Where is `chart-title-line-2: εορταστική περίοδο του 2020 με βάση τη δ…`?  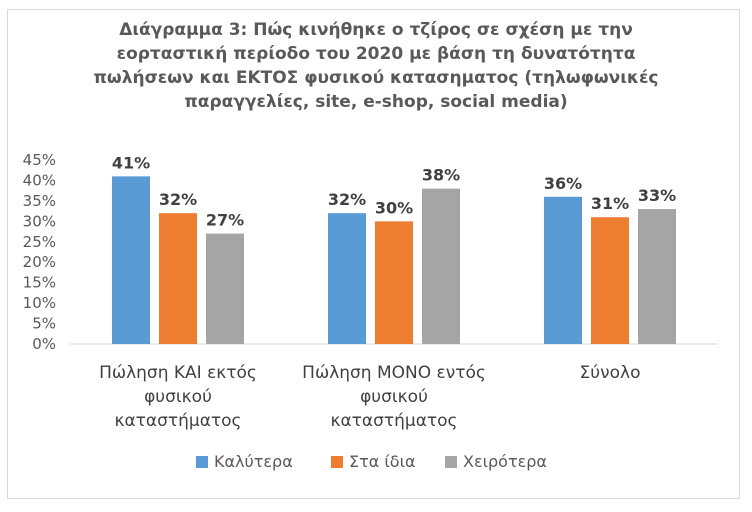 chart-title-line-2: εορταστική περίοδο του 2020 με βάση τη δ… is located at coordinates (376, 54).